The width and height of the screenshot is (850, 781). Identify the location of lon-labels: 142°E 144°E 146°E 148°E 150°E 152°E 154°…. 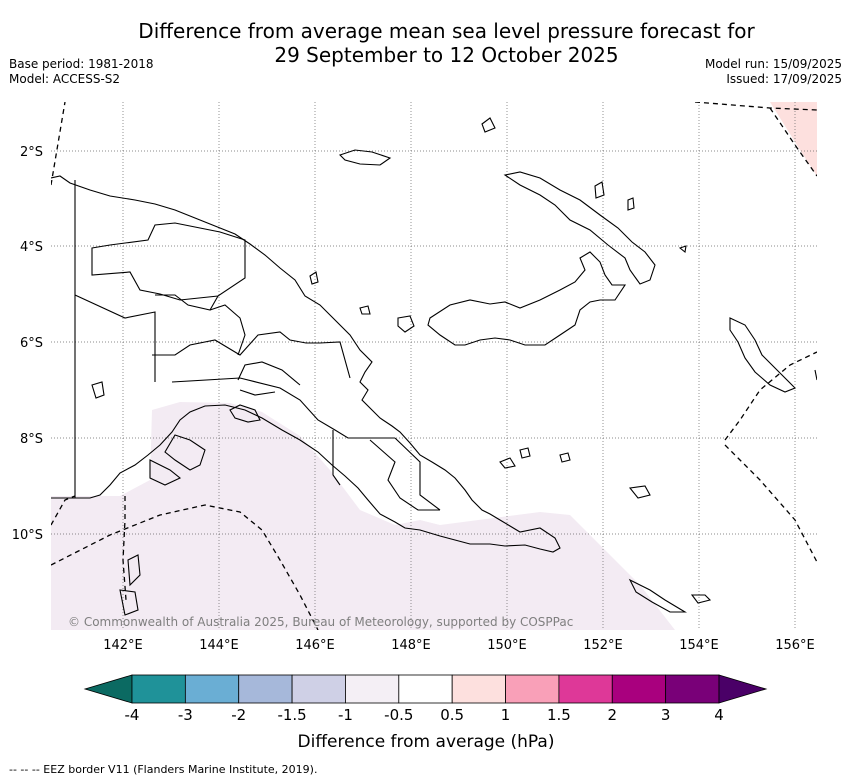
(459, 645).